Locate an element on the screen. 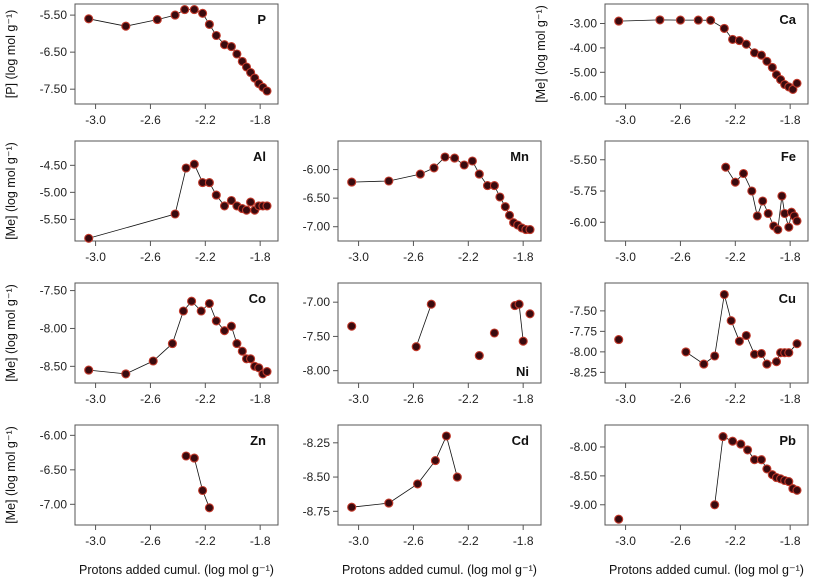  y-tick-label: -3.00 is located at coordinates (584, 24).